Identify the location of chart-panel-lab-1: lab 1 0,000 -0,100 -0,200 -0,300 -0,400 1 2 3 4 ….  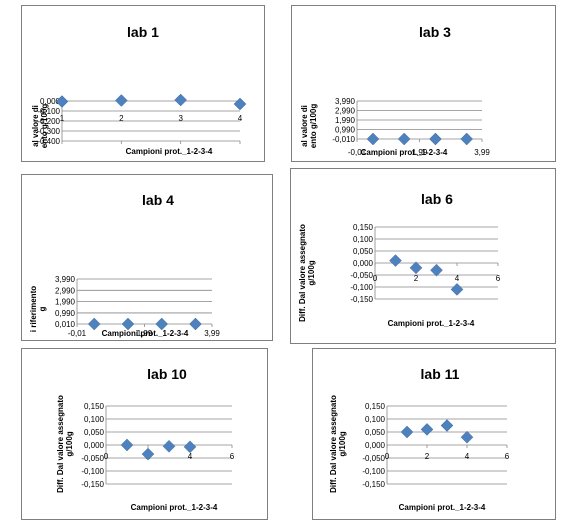
(143, 83).